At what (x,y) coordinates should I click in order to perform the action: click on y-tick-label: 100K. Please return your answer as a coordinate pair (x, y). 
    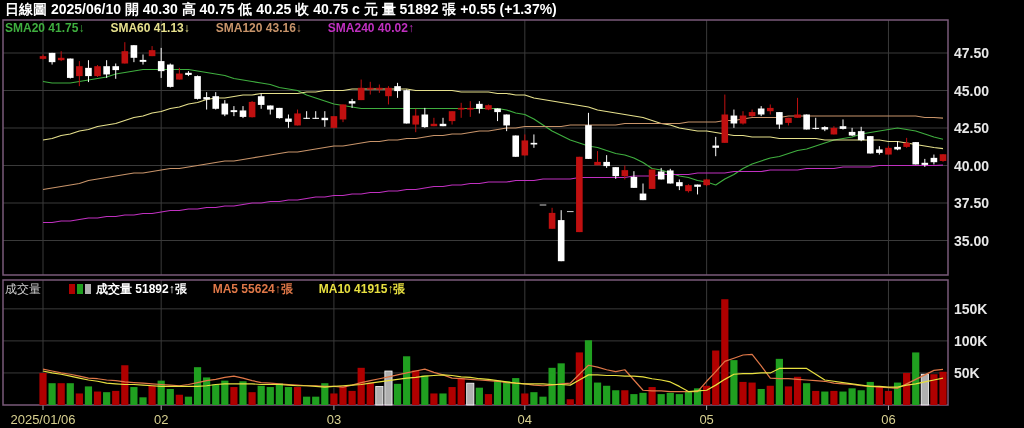
    Looking at the image, I should click on (971, 340).